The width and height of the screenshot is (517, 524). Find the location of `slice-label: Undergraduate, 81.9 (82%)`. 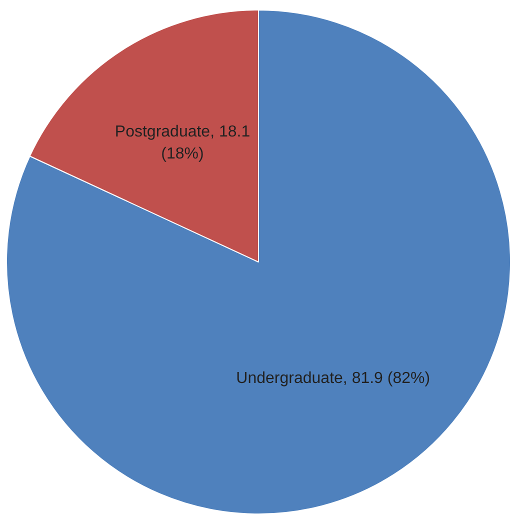

slice-label: Undergraduate, 81.9 (82%) is located at coordinates (333, 379).